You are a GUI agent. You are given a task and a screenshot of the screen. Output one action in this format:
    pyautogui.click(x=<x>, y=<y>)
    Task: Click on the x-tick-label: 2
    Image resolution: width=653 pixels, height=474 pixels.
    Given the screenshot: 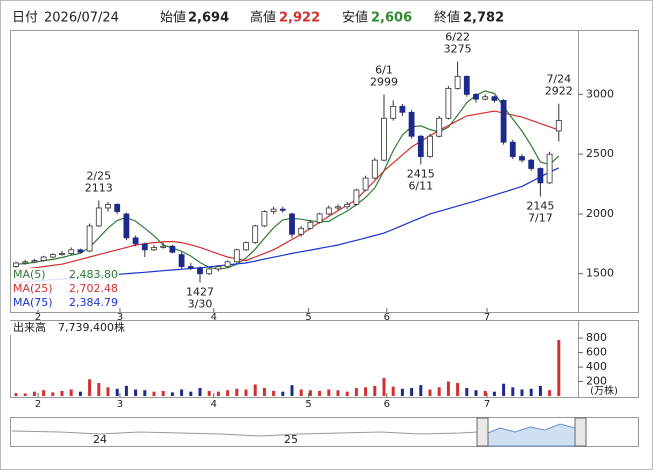 What is the action you would take?
    pyautogui.click(x=38, y=317)
    